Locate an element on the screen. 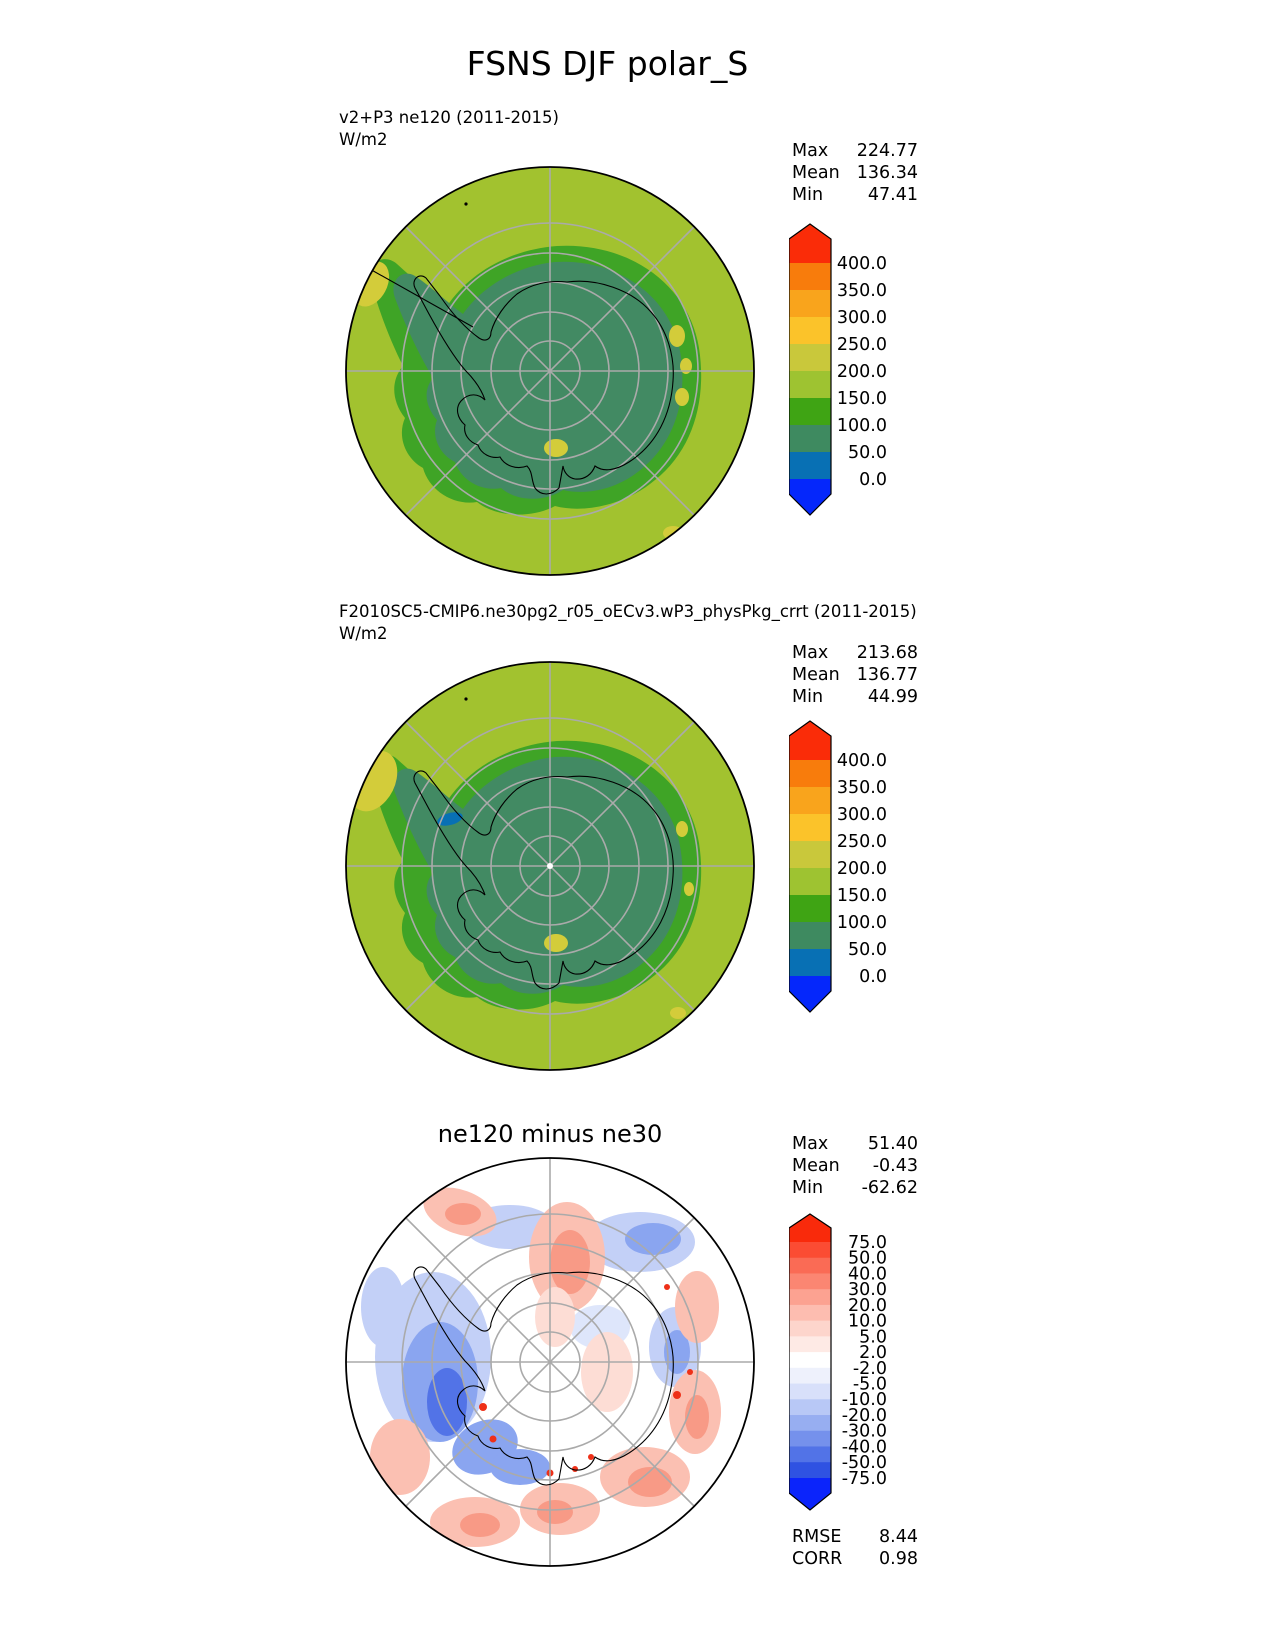  stat-row-mean: Mean -0.43 is located at coordinates (855, 1166).